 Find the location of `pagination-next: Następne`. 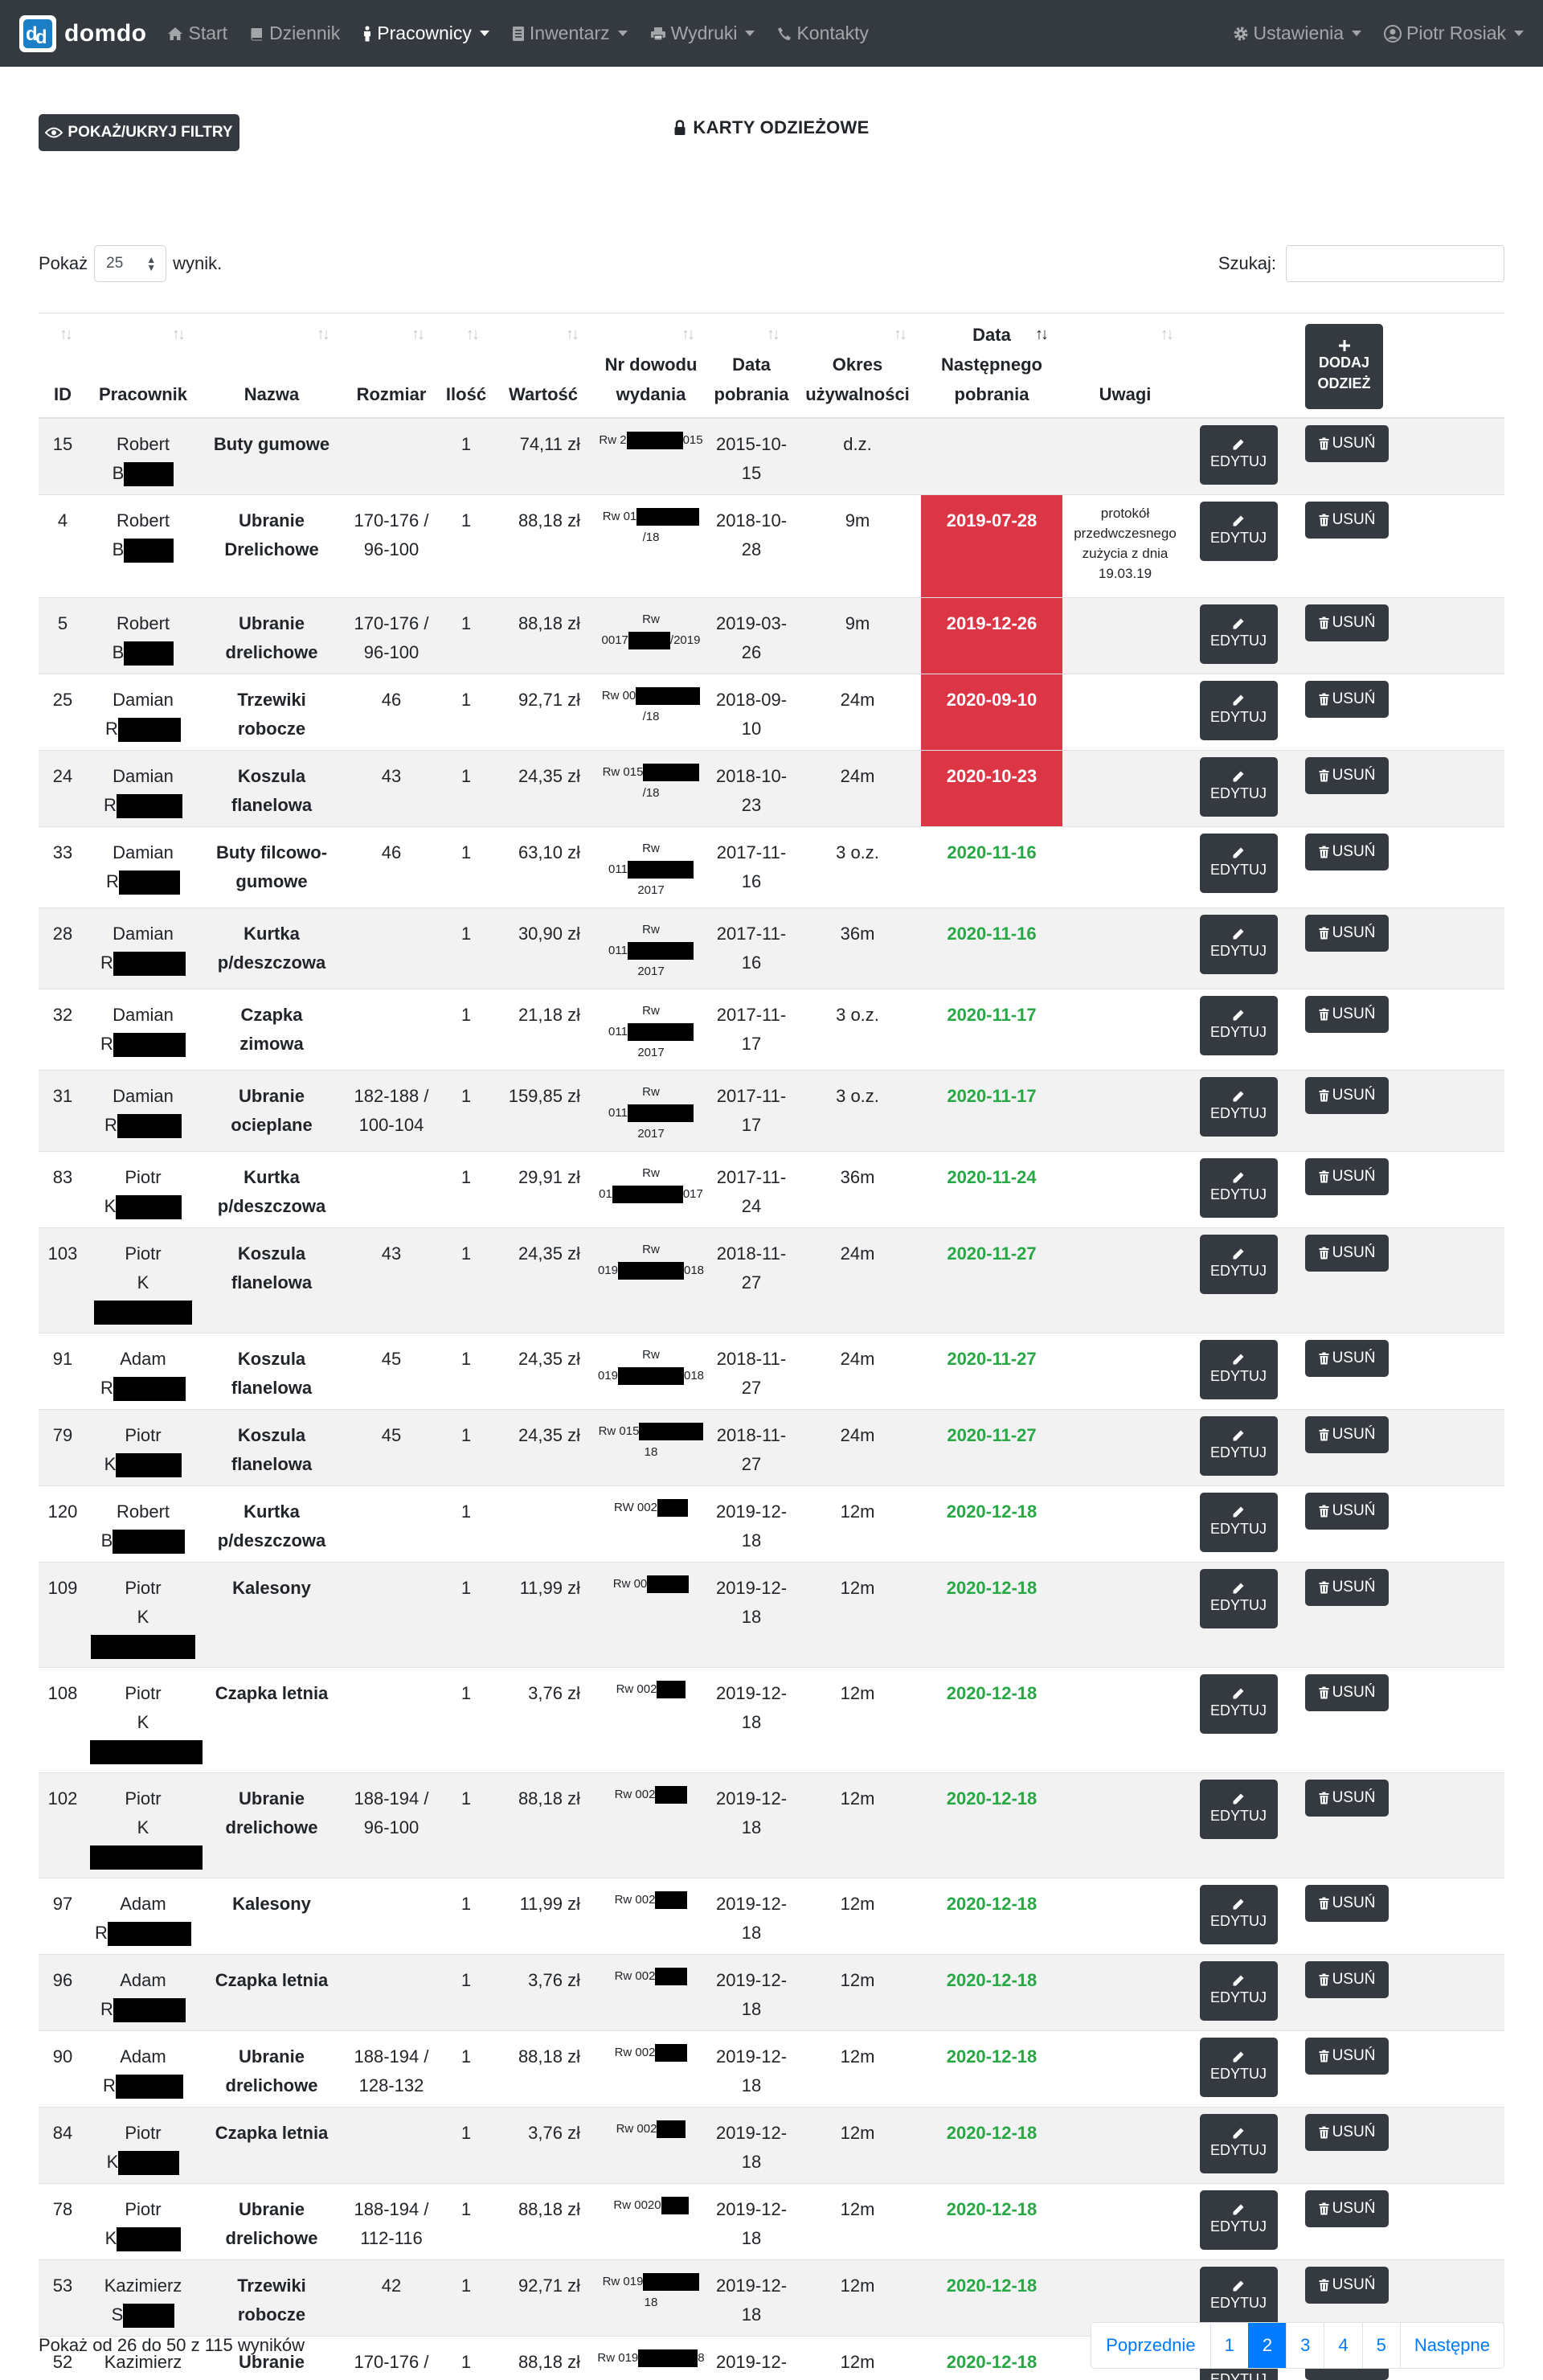

pagination-next: Następne is located at coordinates (1451, 2345).